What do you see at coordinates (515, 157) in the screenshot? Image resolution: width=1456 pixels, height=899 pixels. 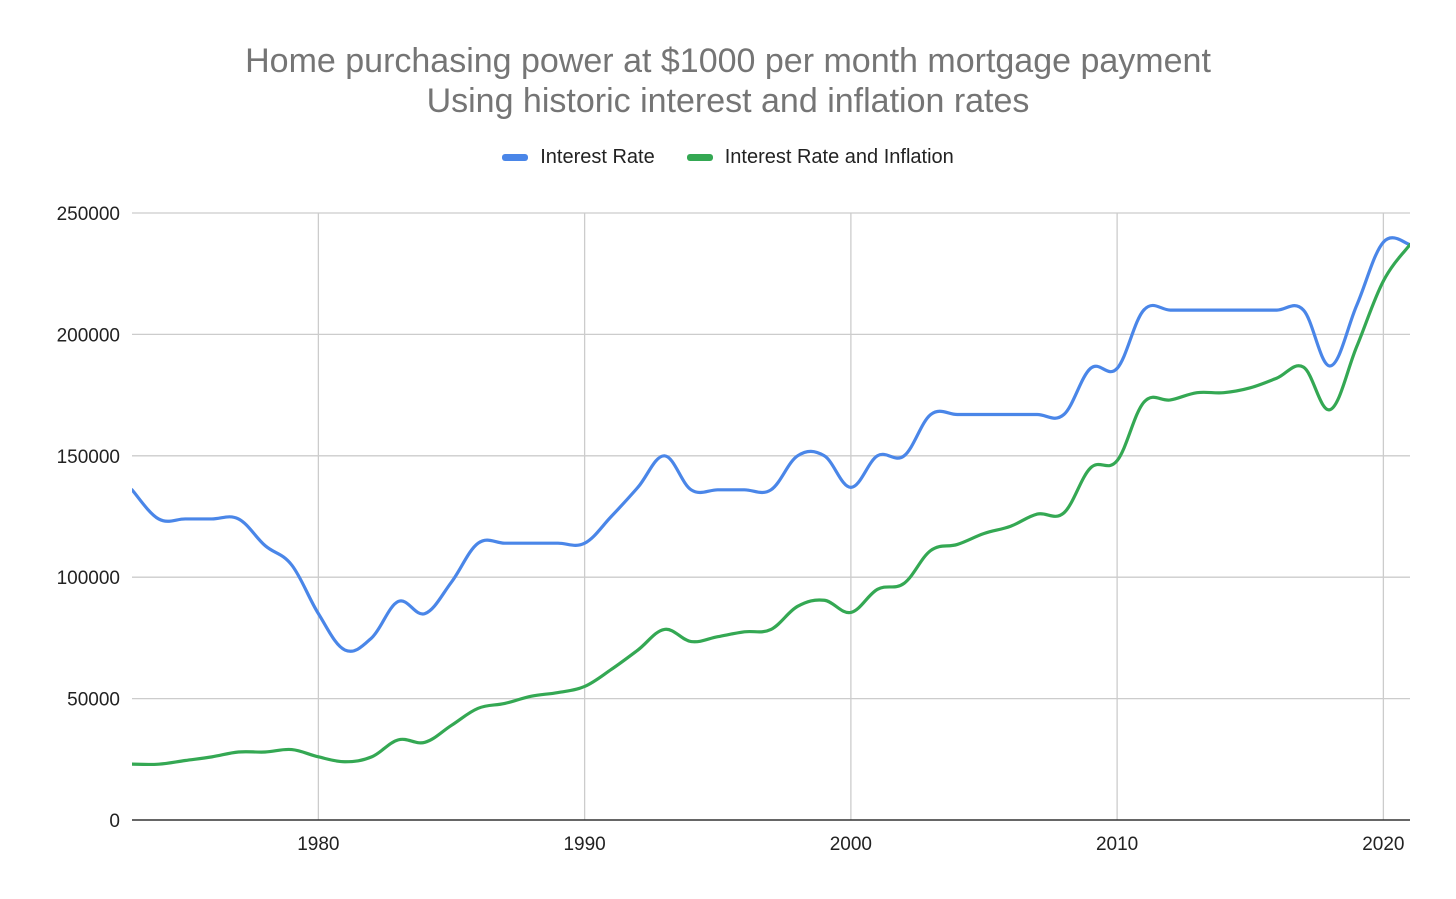 I see `legend-swatch-interest-rate` at bounding box center [515, 157].